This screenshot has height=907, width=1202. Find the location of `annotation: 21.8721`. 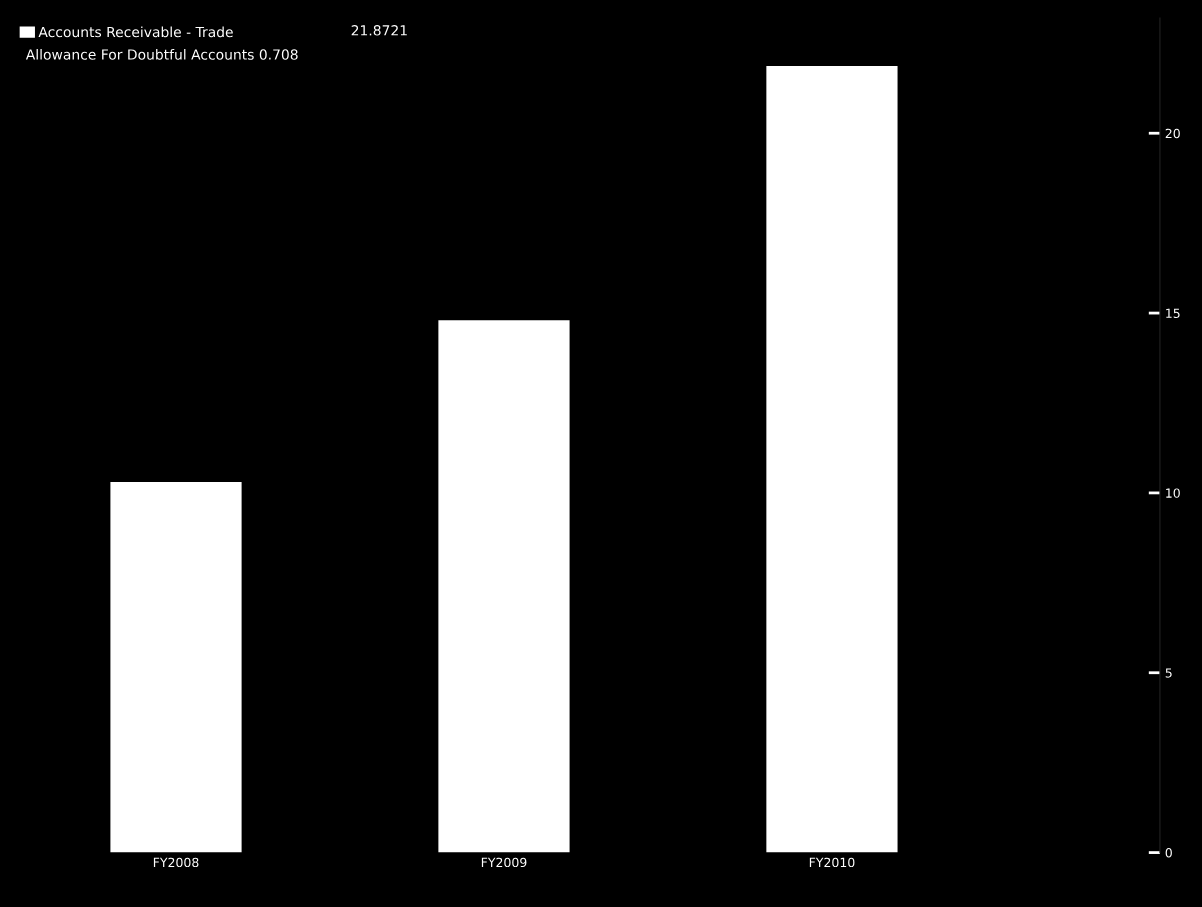

annotation: 21.8721 is located at coordinates (379, 30).